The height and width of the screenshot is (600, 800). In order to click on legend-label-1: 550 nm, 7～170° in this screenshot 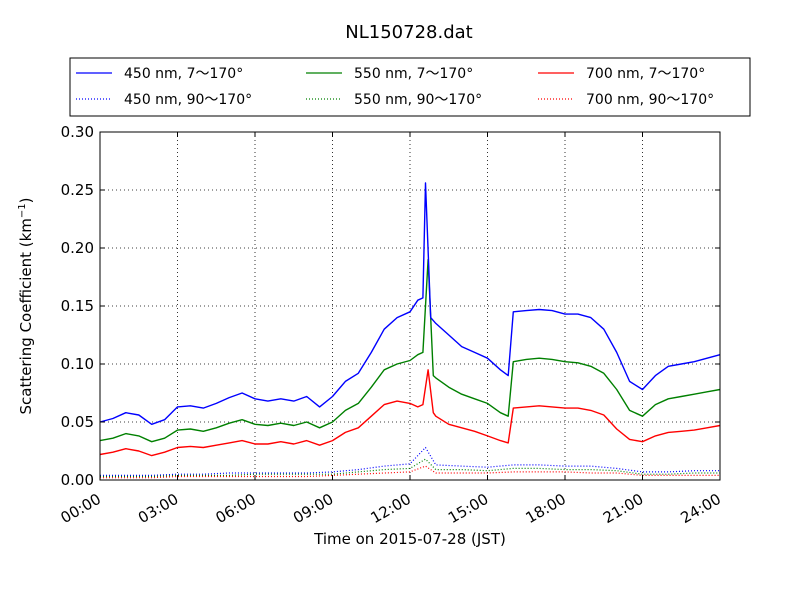, I will do `click(413, 74)`.